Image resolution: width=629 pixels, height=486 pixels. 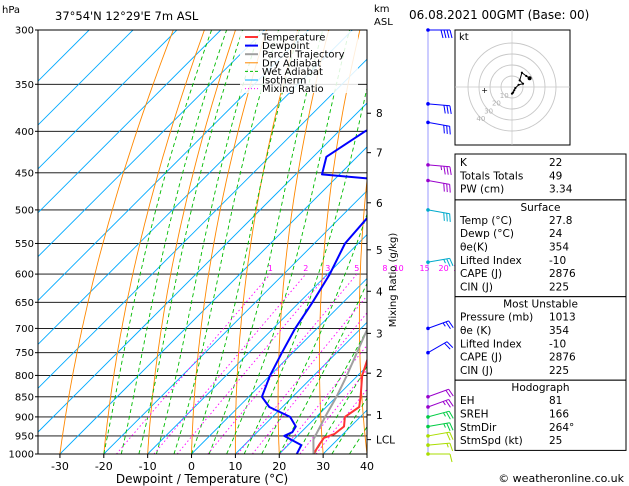 What do you see at coordinates (491, 441) in the screenshot?
I see `index-label: StmSpd (kt)` at bounding box center [491, 441].